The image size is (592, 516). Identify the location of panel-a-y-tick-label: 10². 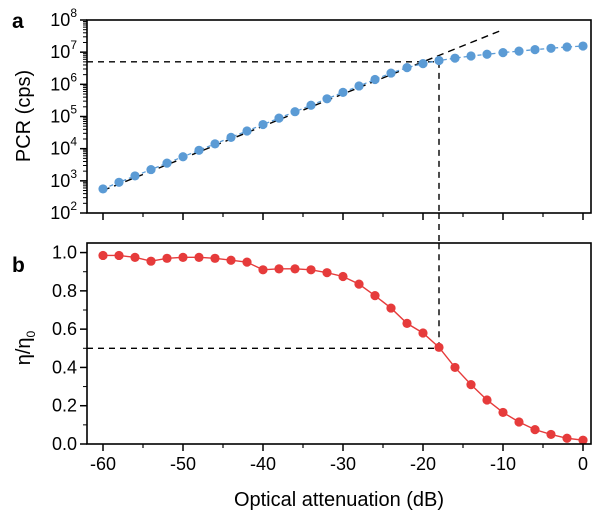
(63, 211).